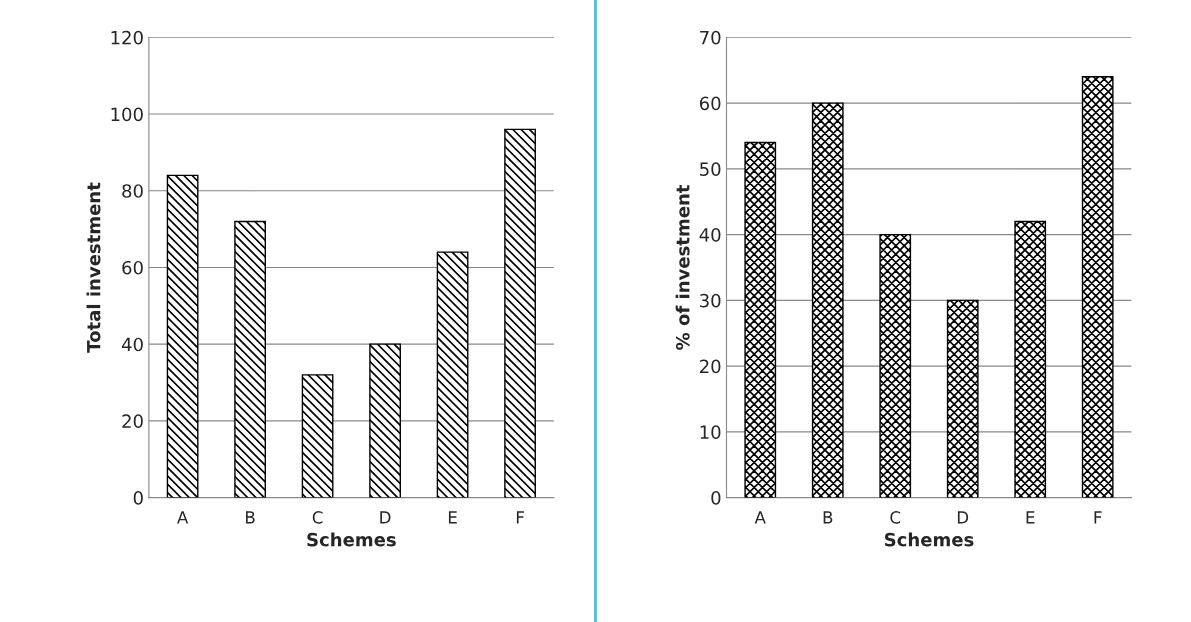  What do you see at coordinates (710, 300) in the screenshot?
I see `y-tick-label: 30` at bounding box center [710, 300].